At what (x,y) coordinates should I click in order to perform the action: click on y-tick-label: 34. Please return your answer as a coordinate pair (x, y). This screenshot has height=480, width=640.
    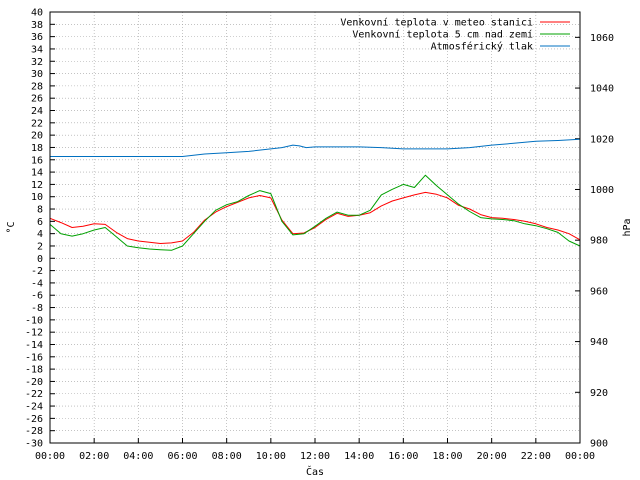
    Looking at the image, I should click on (37, 49).